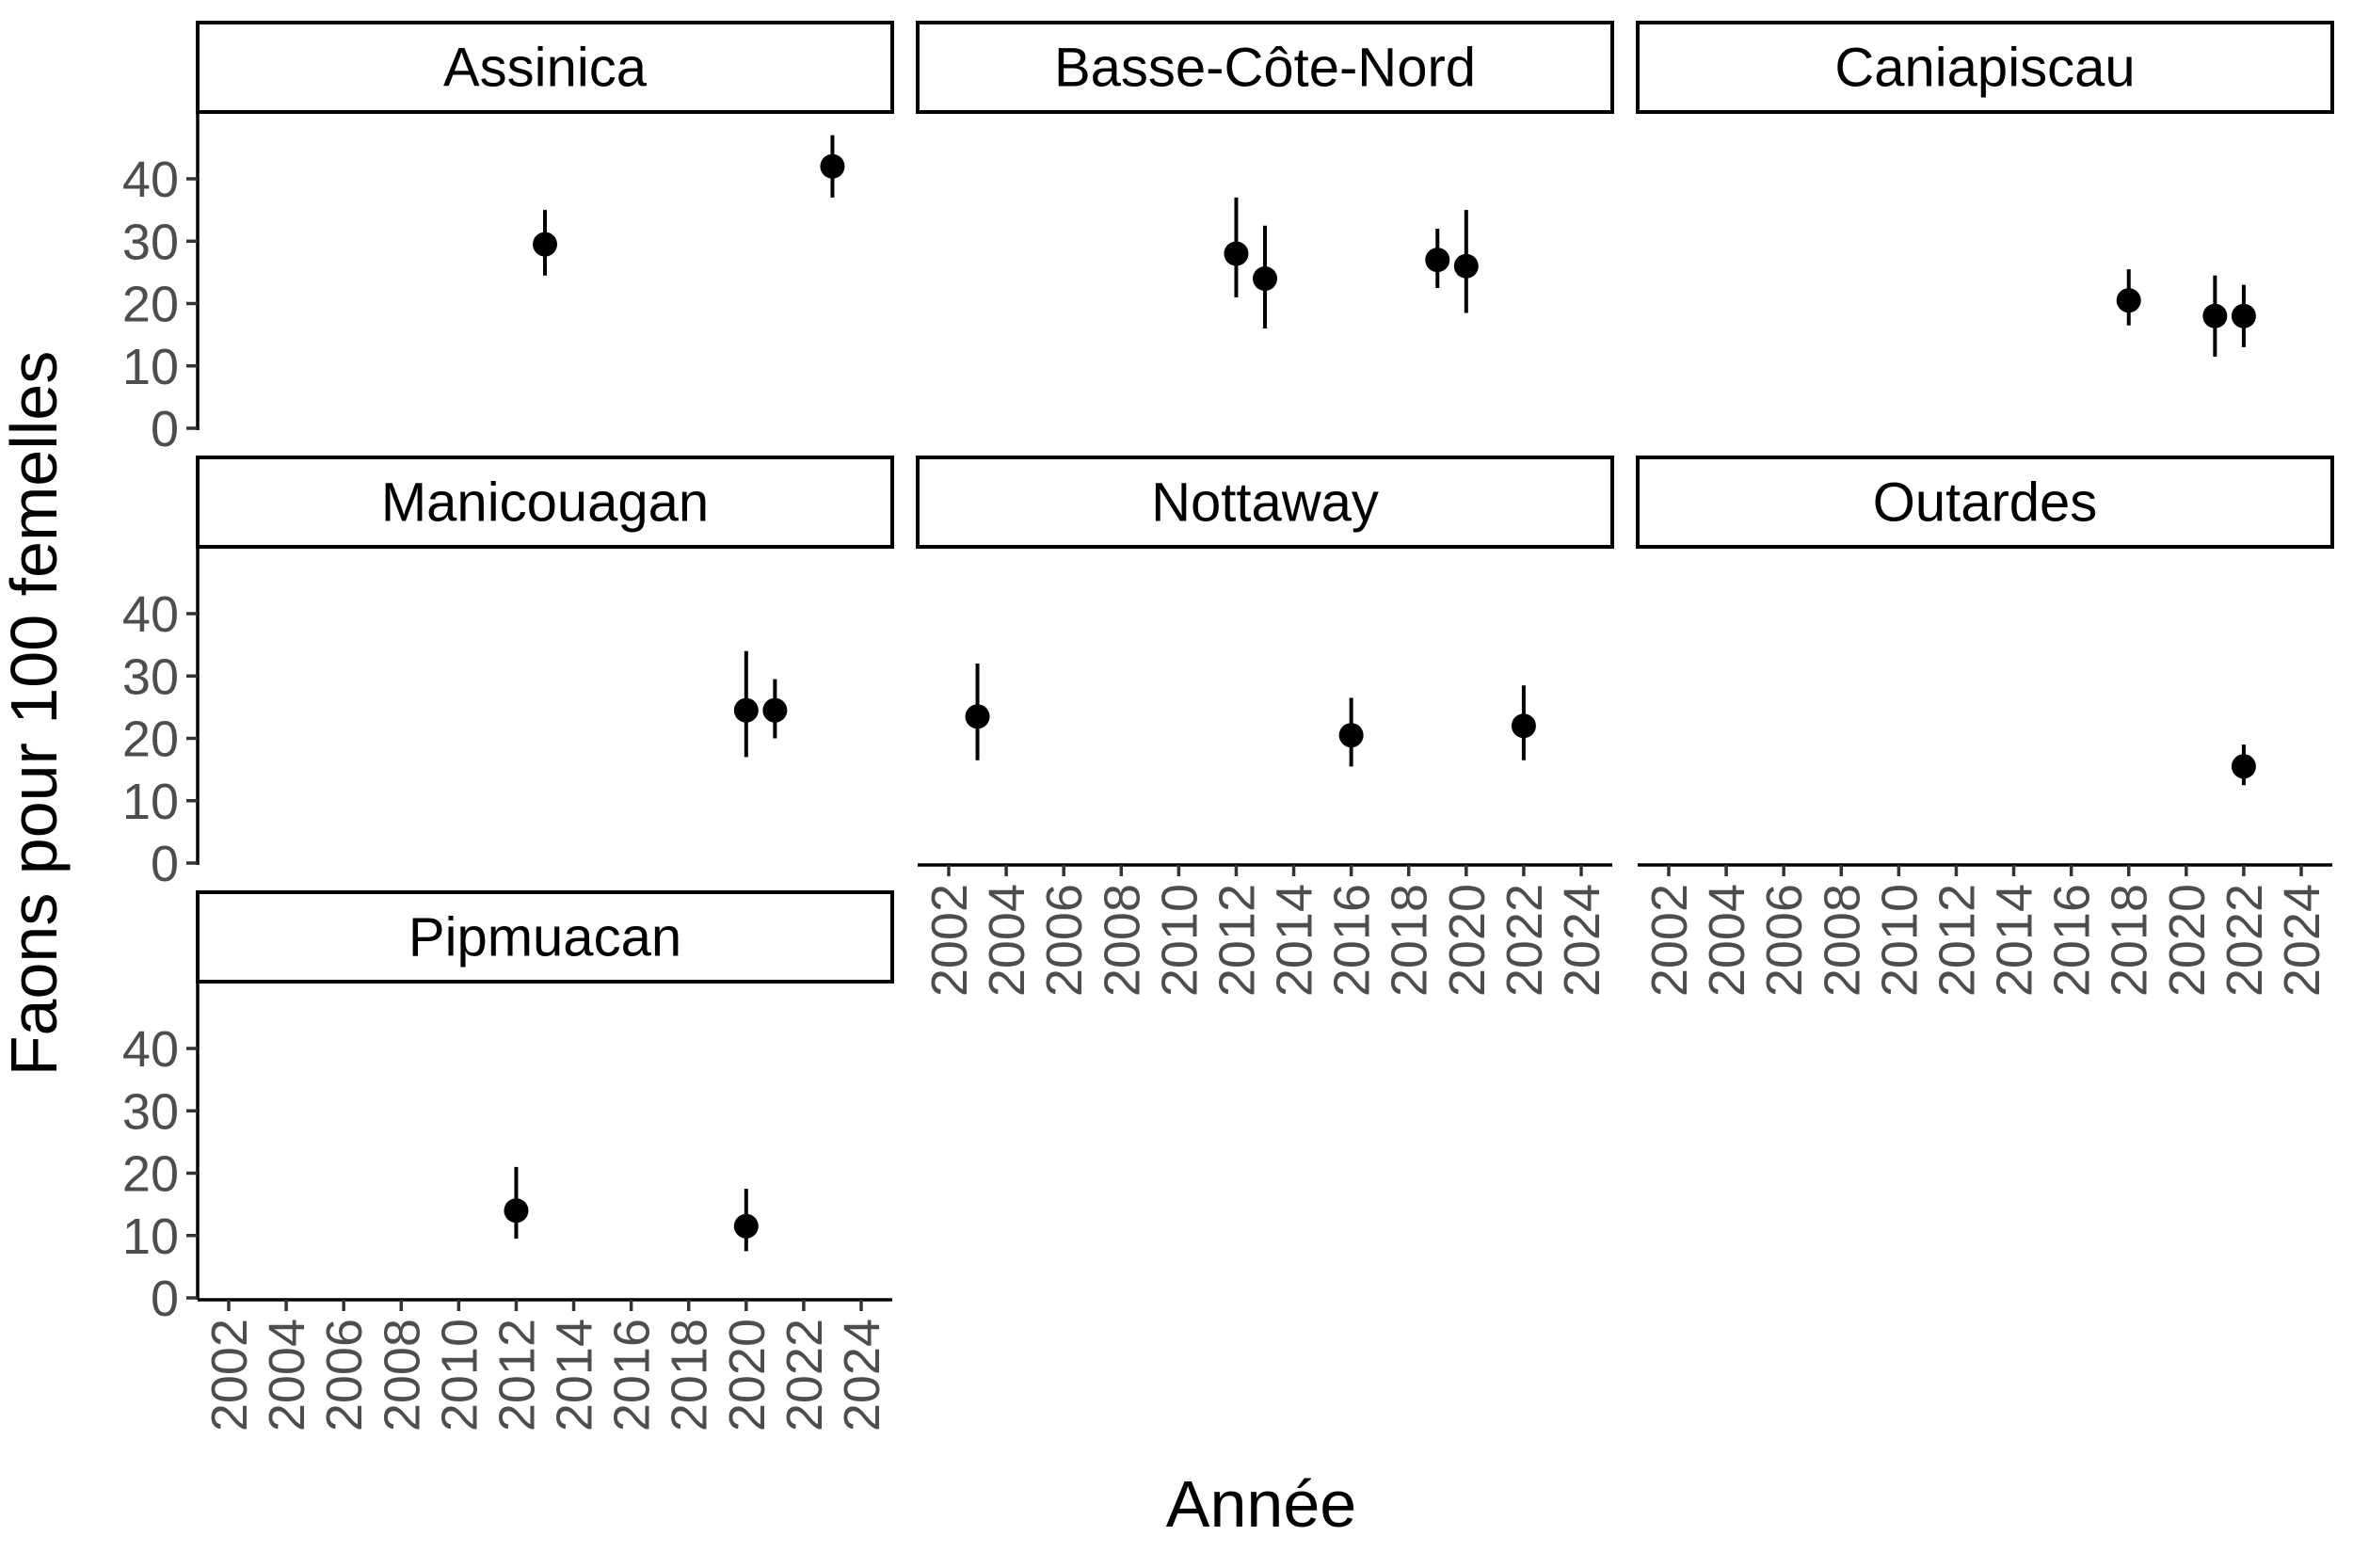 This screenshot has height=1568, width=2353. I want to click on facet-strip-label: Pipmuacan, so click(544, 937).